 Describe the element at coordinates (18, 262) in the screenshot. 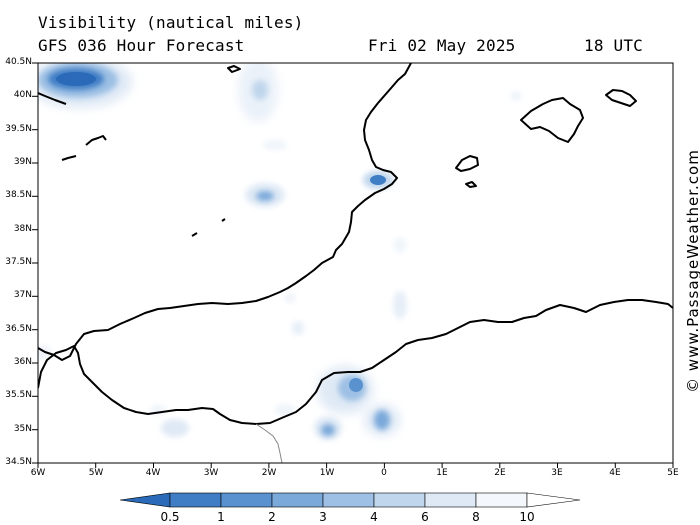

I see `lat-tick-label: 37.5N` at that location.